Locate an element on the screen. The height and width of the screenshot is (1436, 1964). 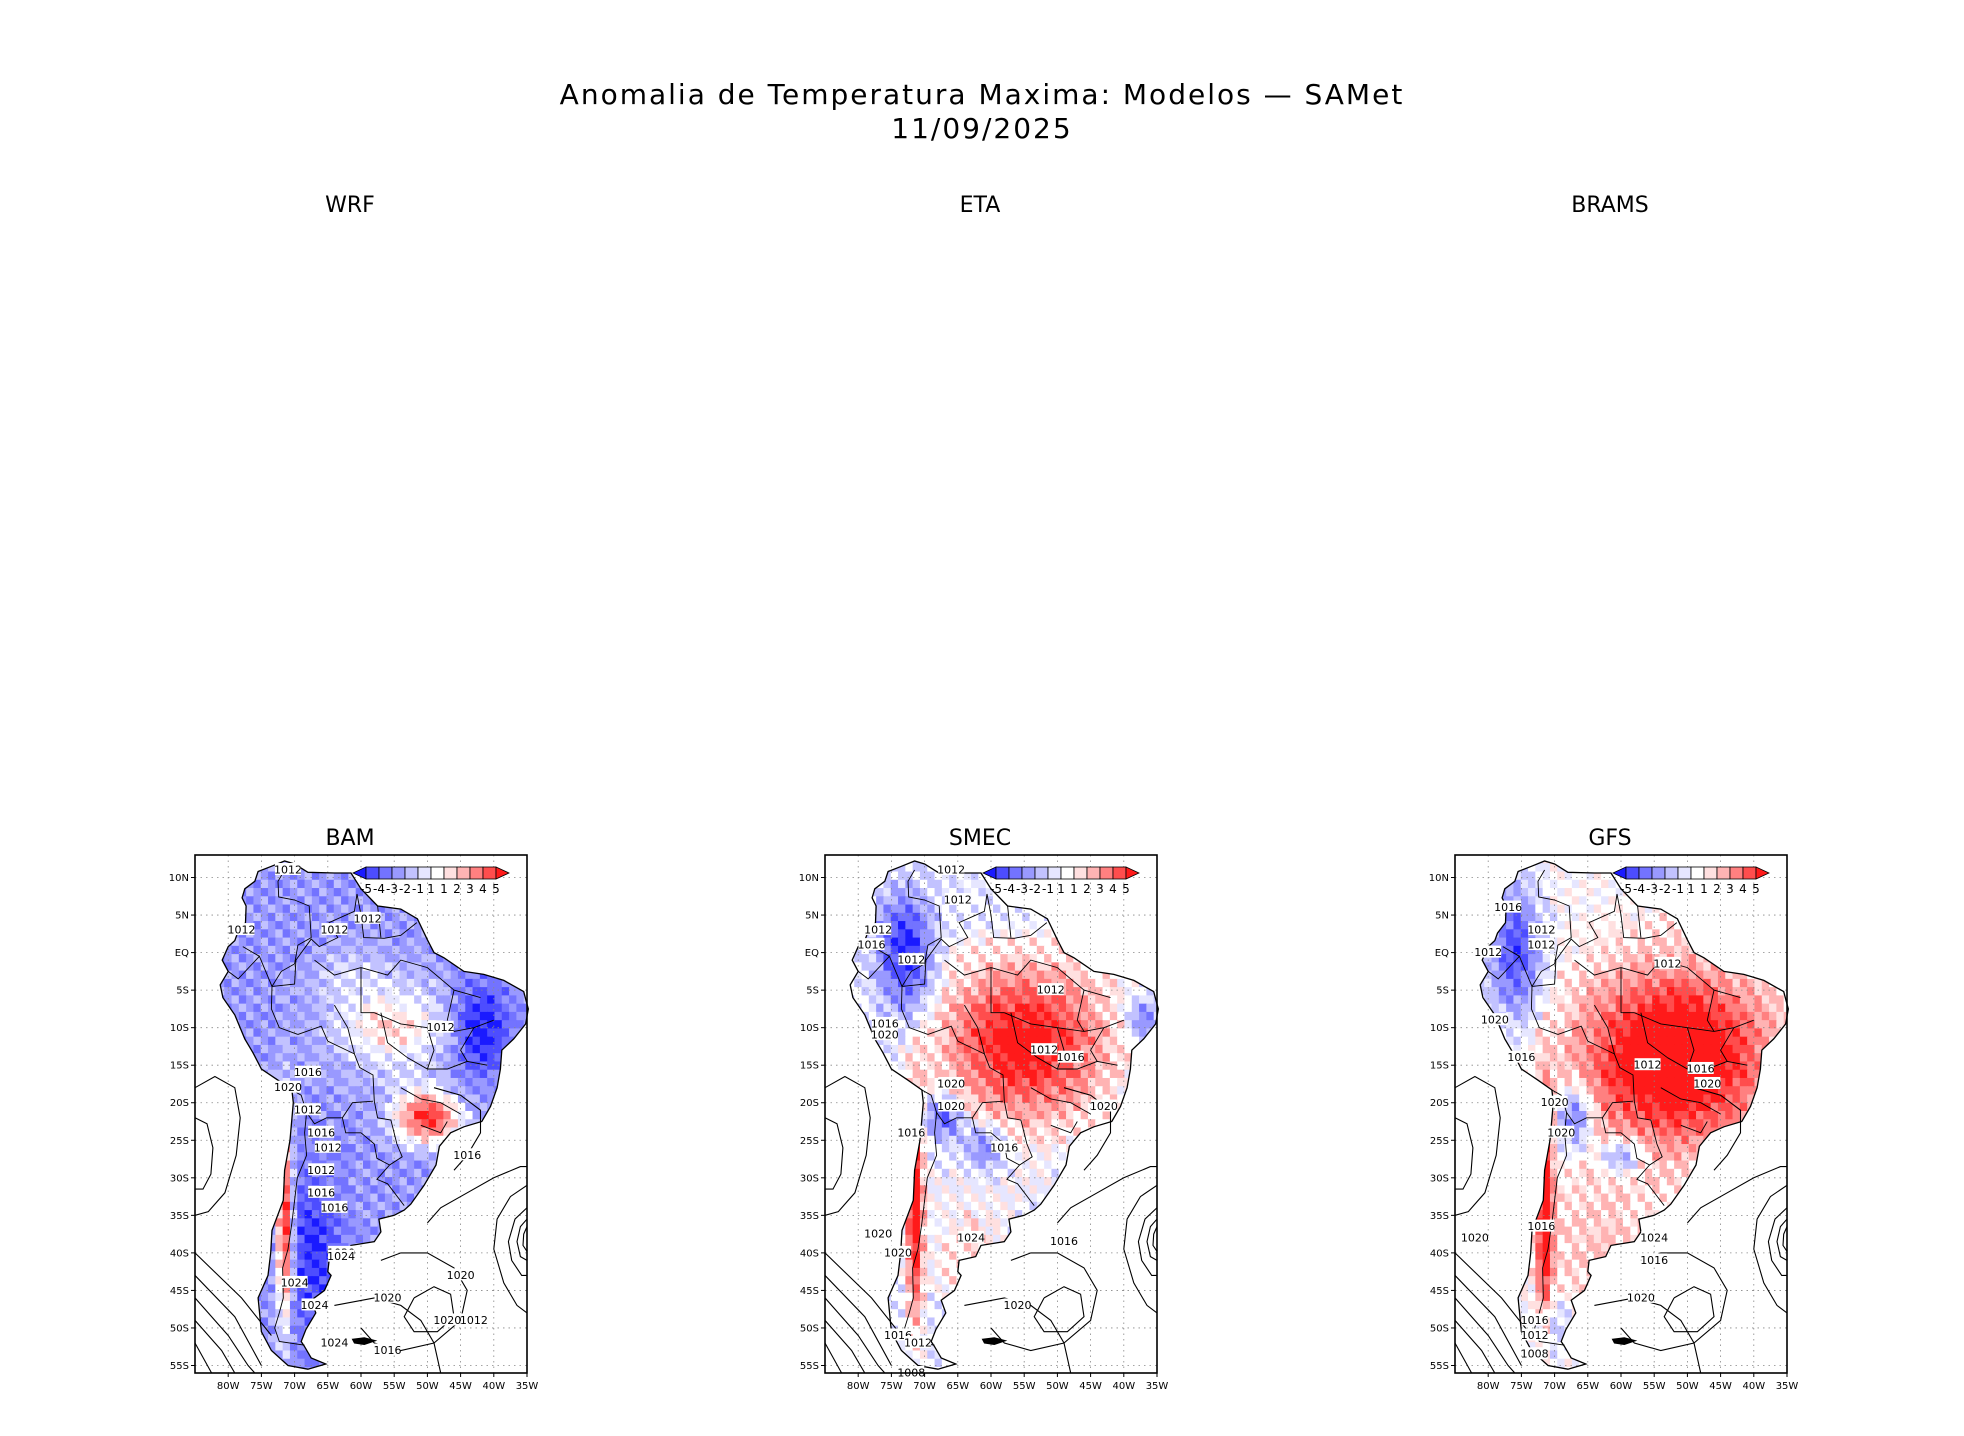
isobar-label-bg is located at coordinates (294, 1281).